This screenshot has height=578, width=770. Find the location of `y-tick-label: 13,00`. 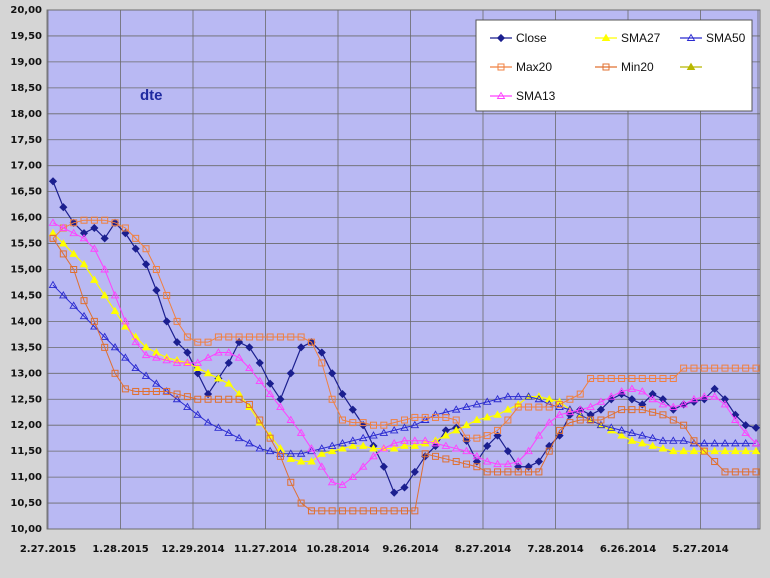

y-tick-label: 13,00 is located at coordinates (26, 373).